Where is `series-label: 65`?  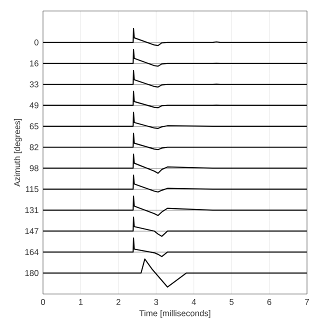 series-label: 65 is located at coordinates (34, 126).